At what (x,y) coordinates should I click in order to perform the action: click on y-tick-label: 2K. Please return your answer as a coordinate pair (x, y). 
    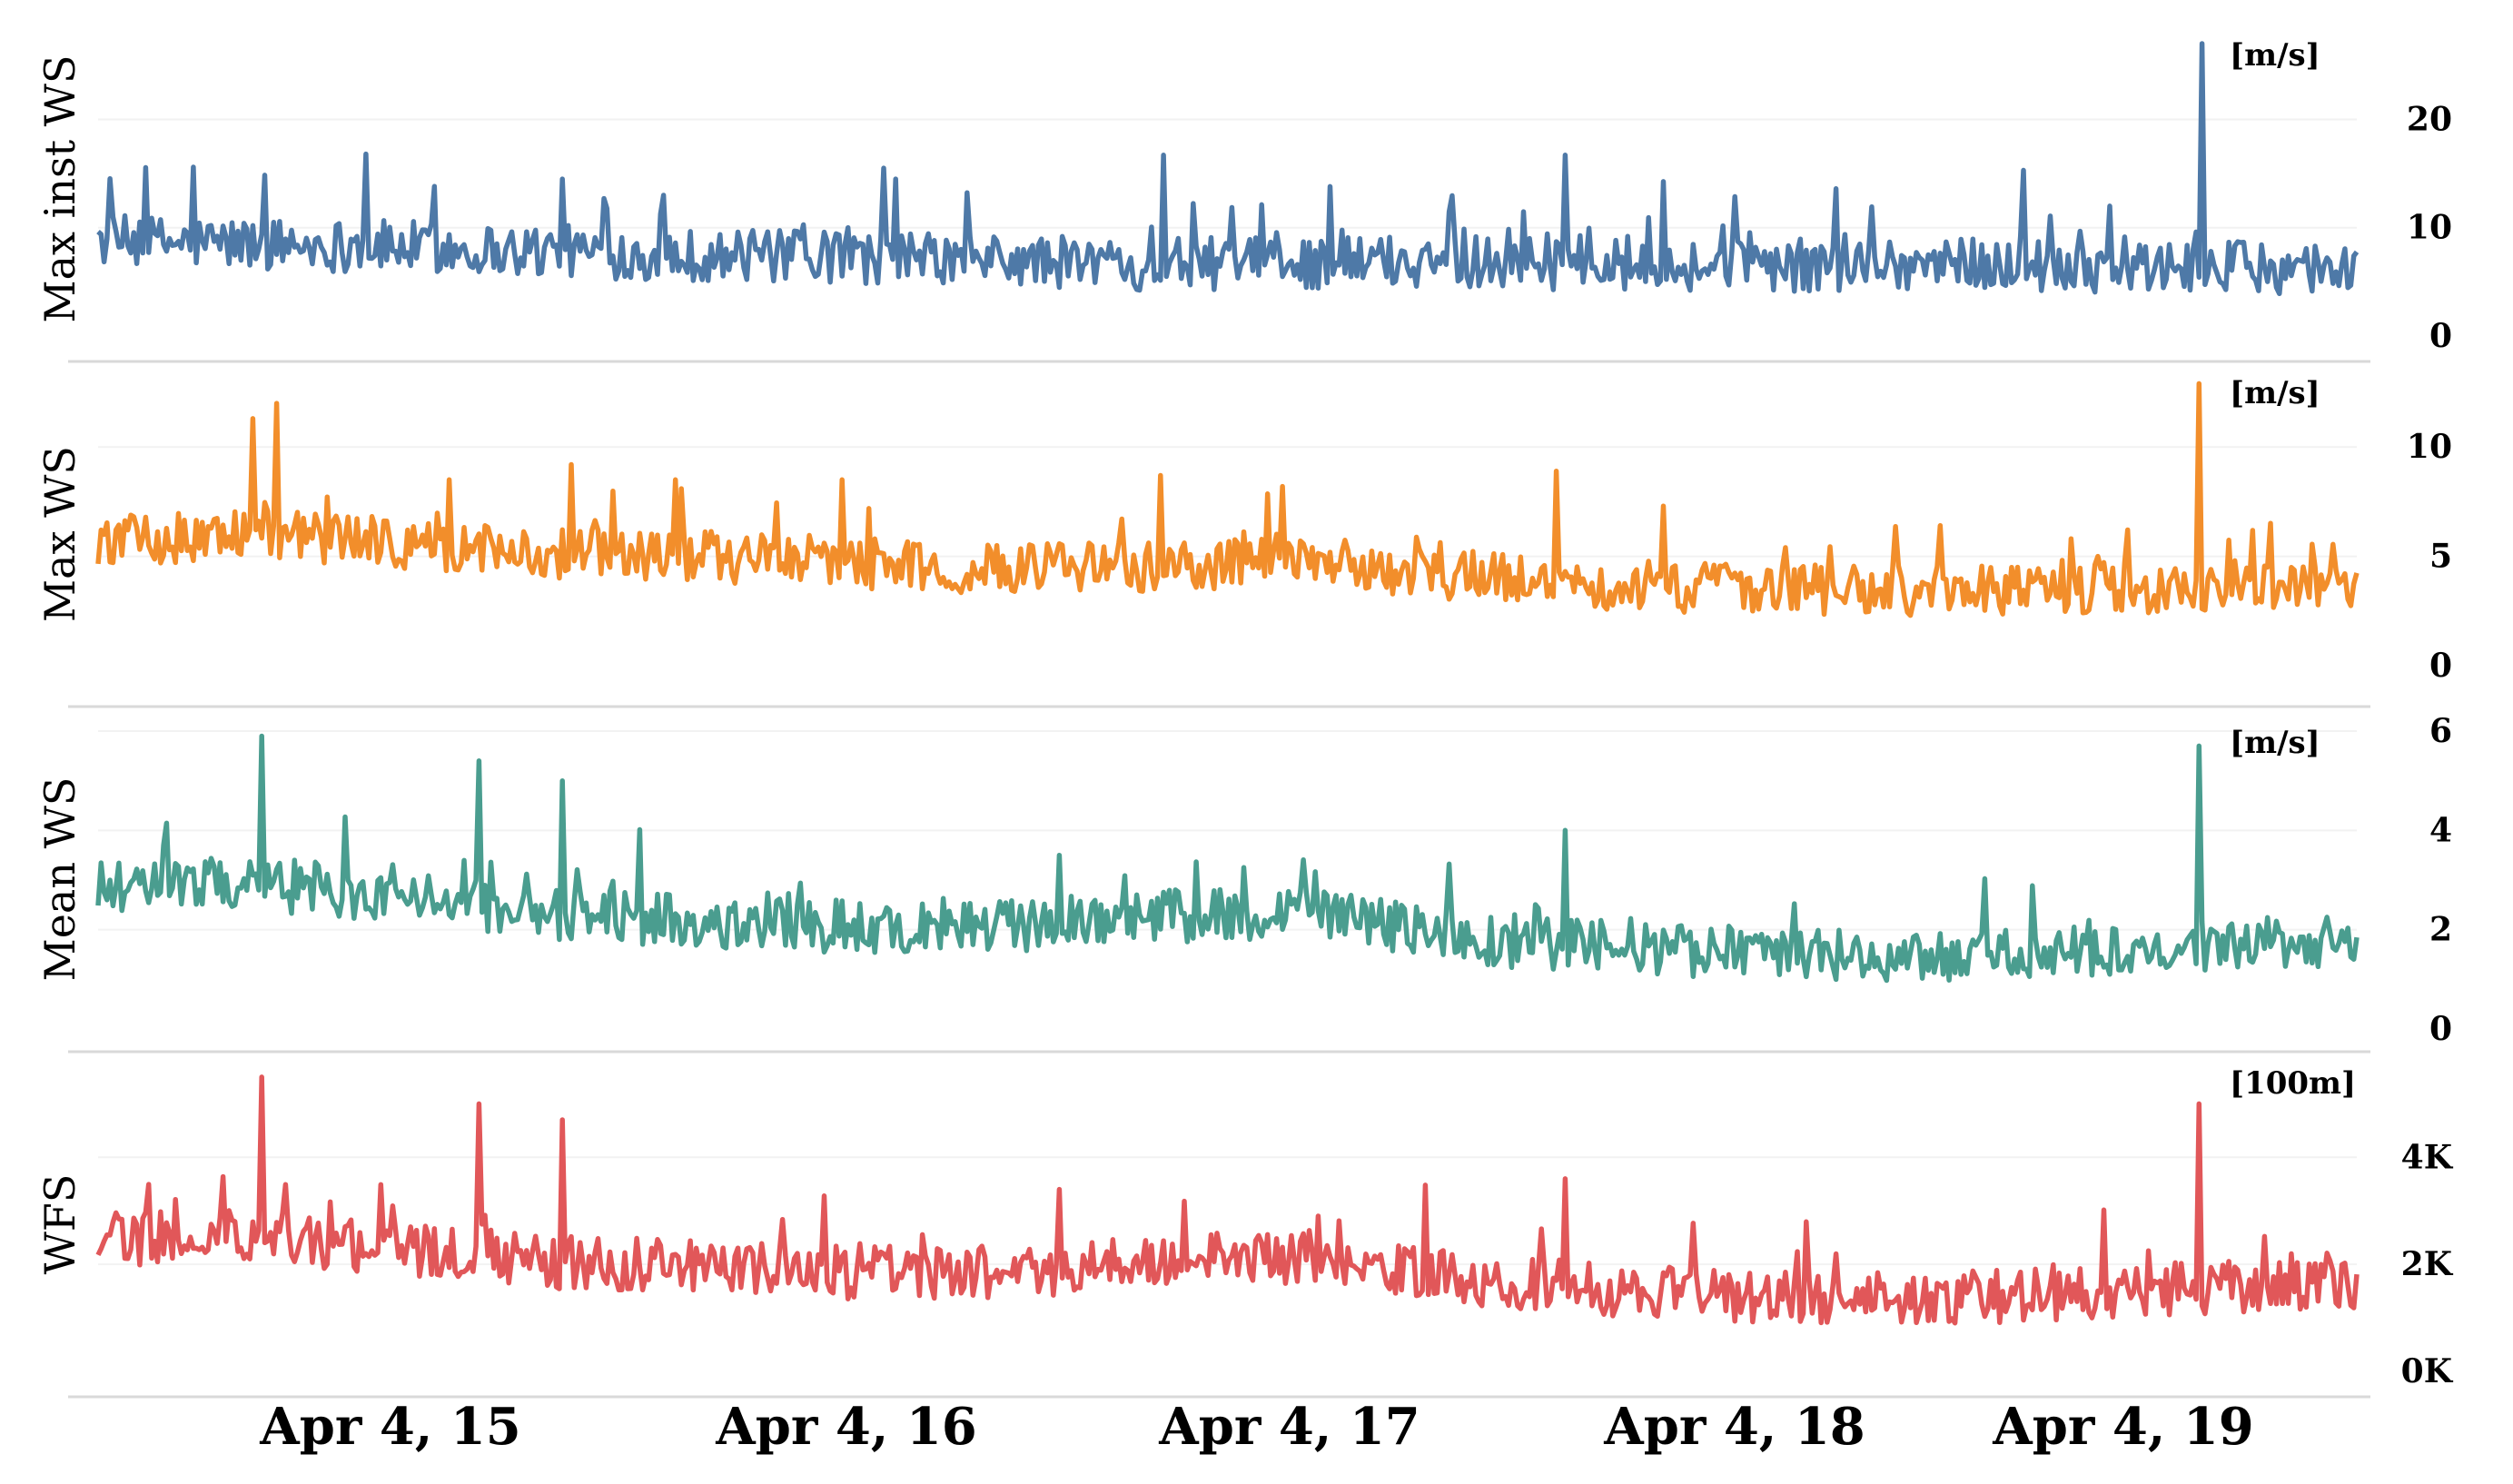
    Looking at the image, I should click on (2427, 1264).